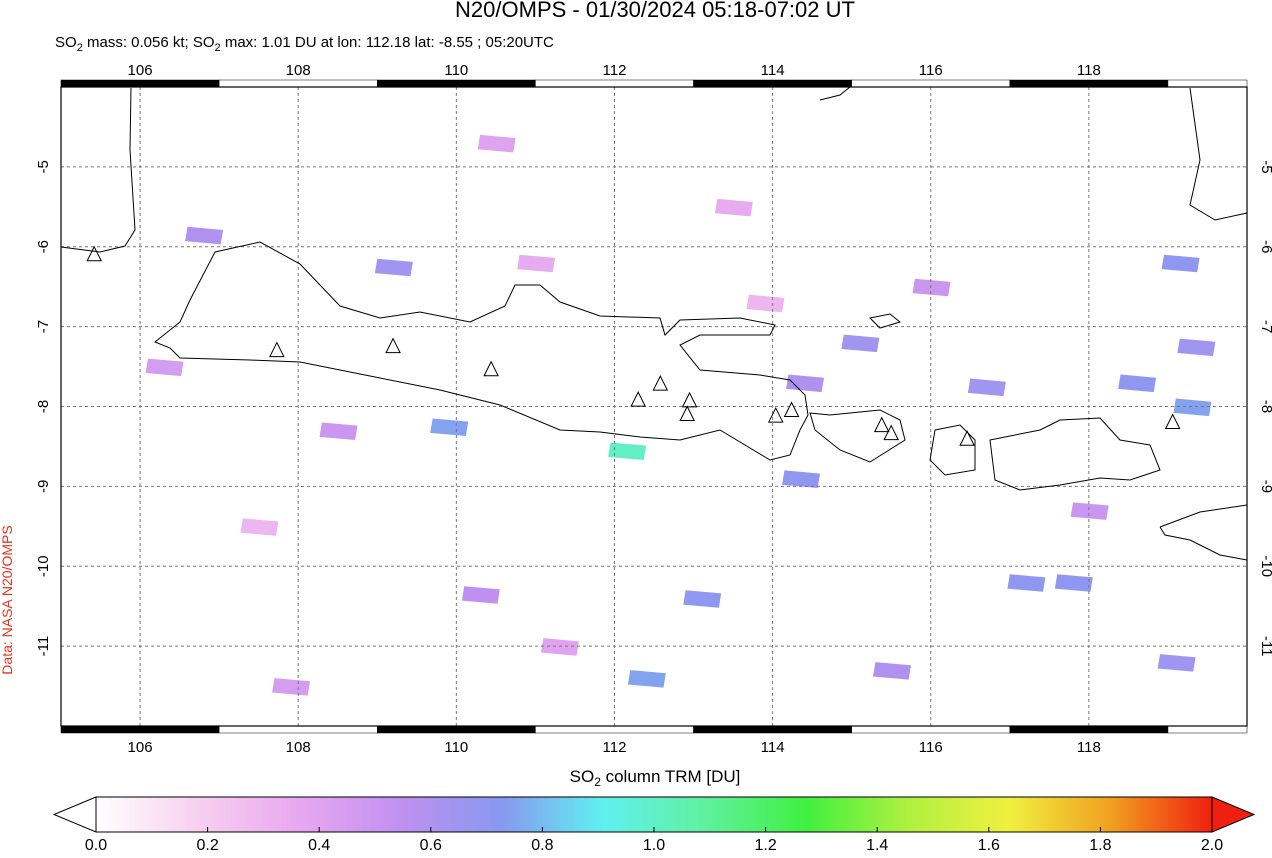 The width and height of the screenshot is (1272, 858). I want to click on colorbar-tick-label: 1.4, so click(877, 845).